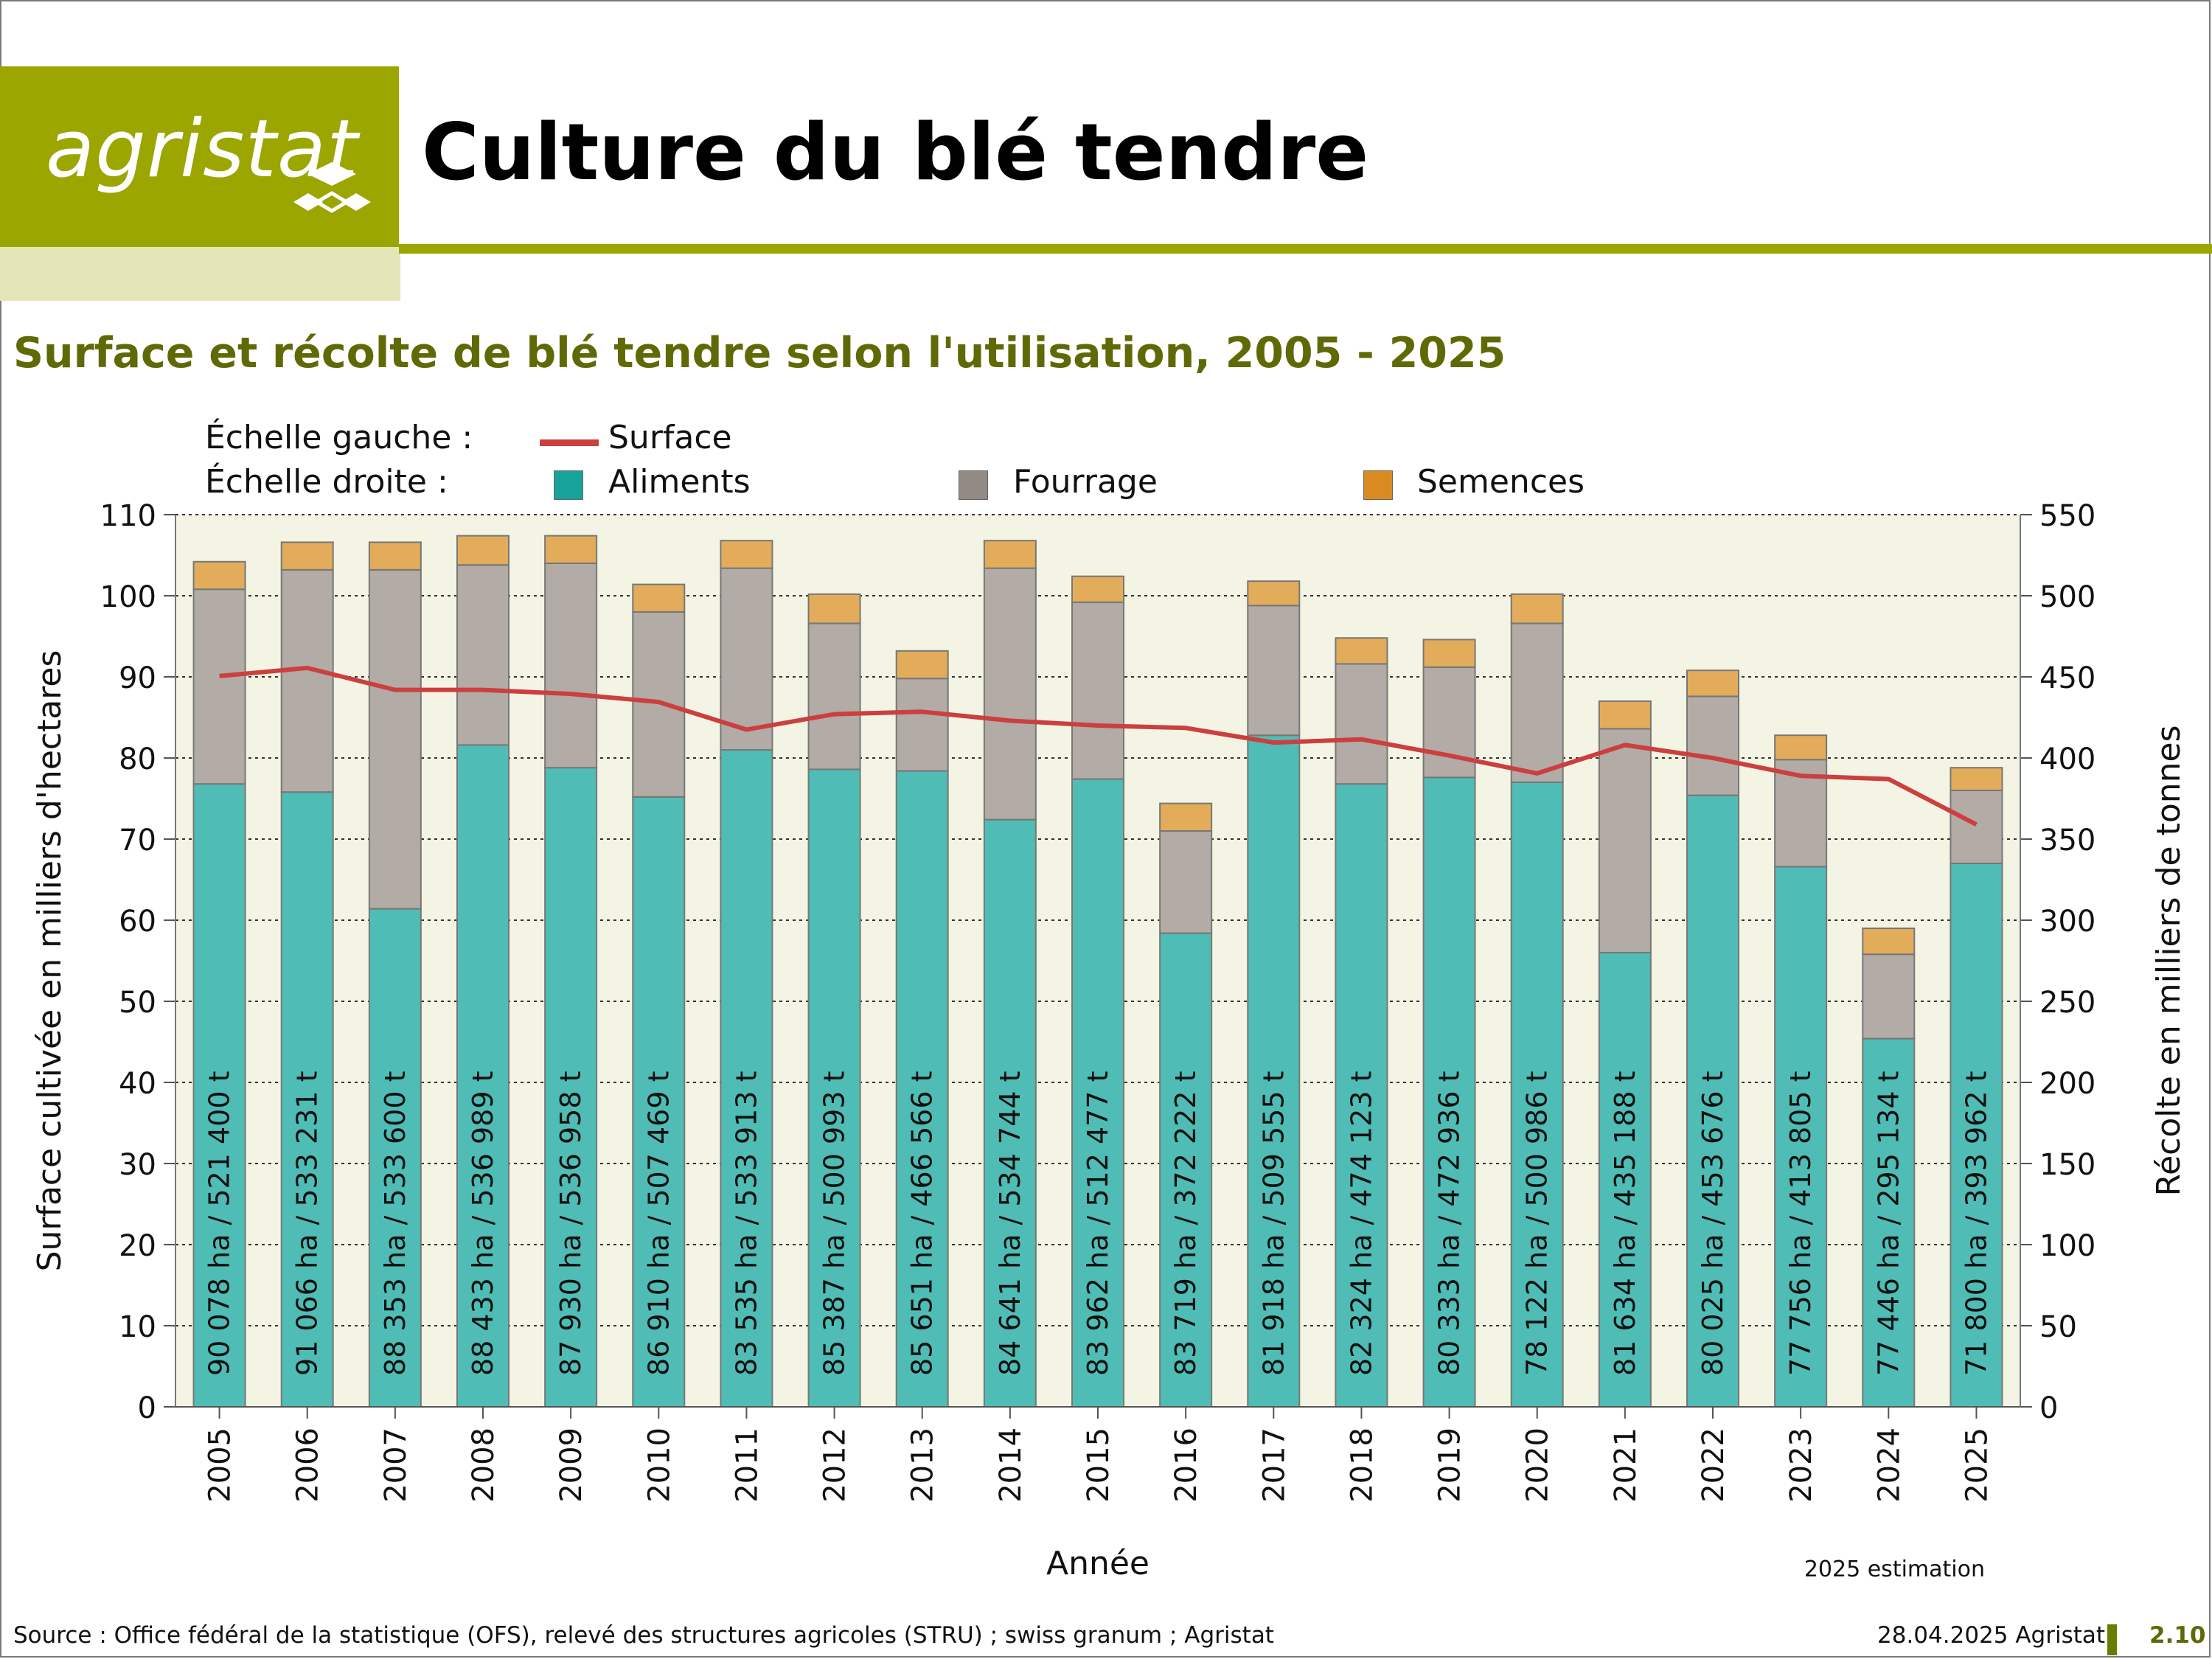  I want to click on y-left-tick-label: 20, so click(137, 1246).